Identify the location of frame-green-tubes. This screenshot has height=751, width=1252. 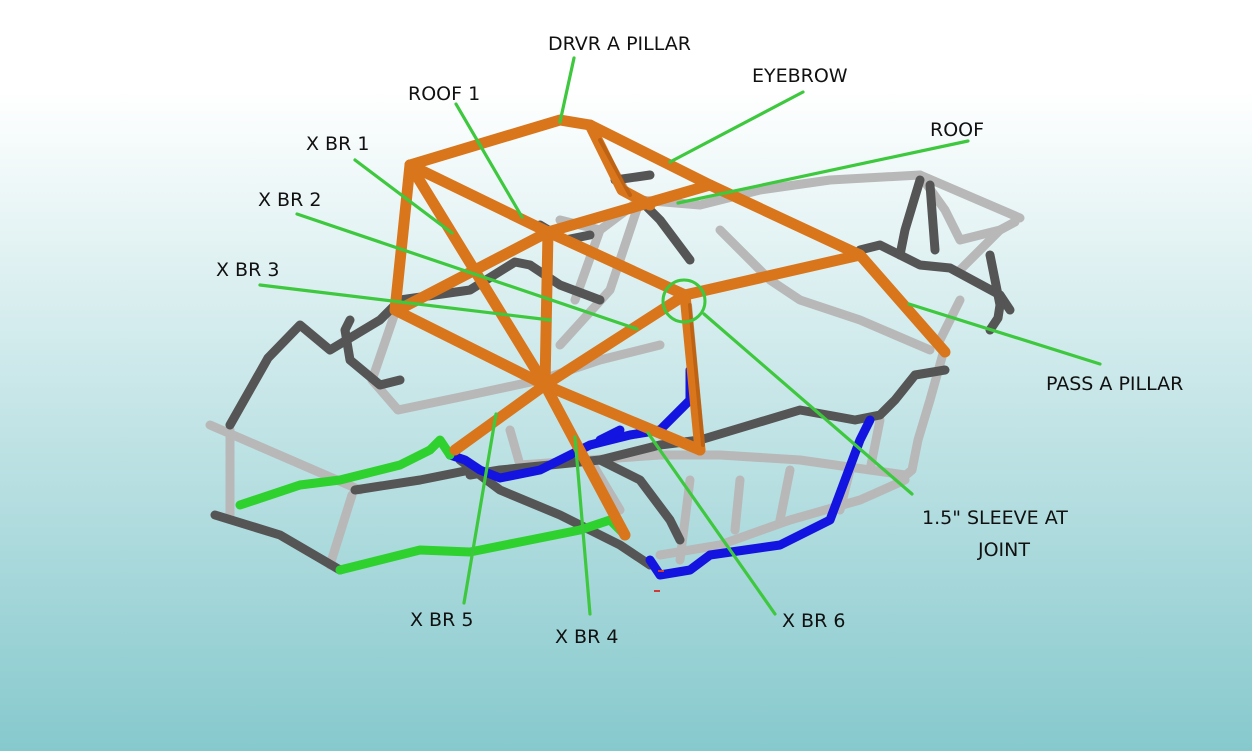
(432, 505).